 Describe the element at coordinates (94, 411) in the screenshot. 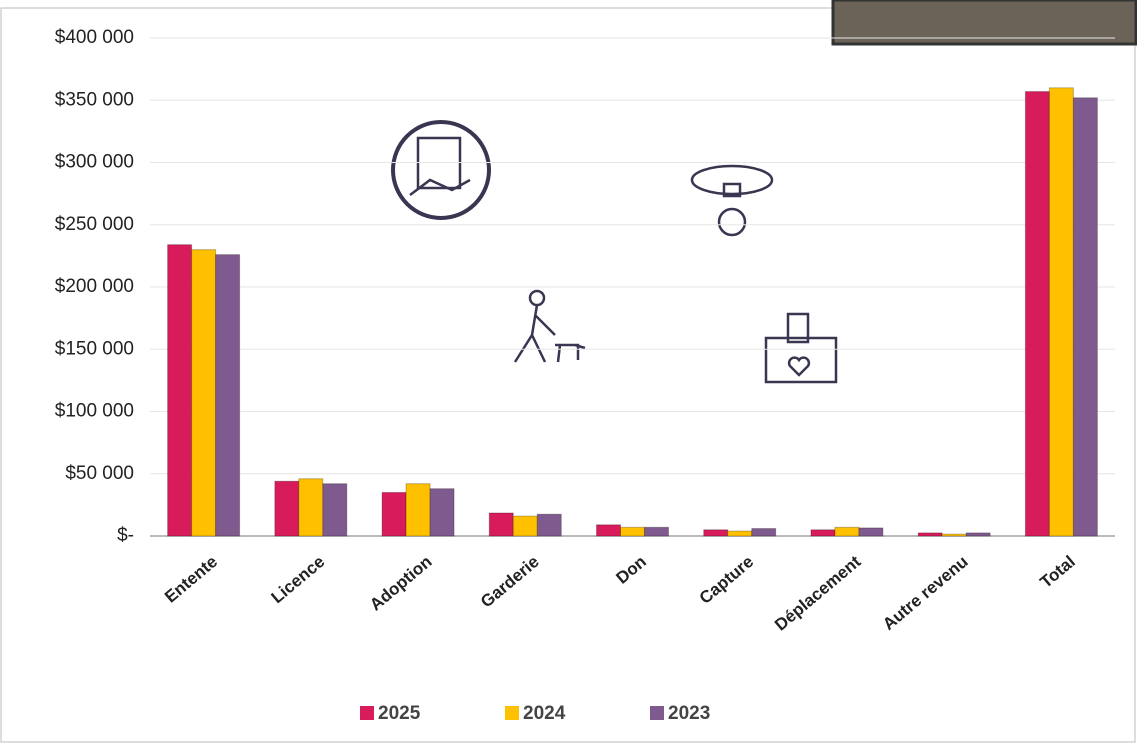

I see `y-tick-label: $100 000` at that location.